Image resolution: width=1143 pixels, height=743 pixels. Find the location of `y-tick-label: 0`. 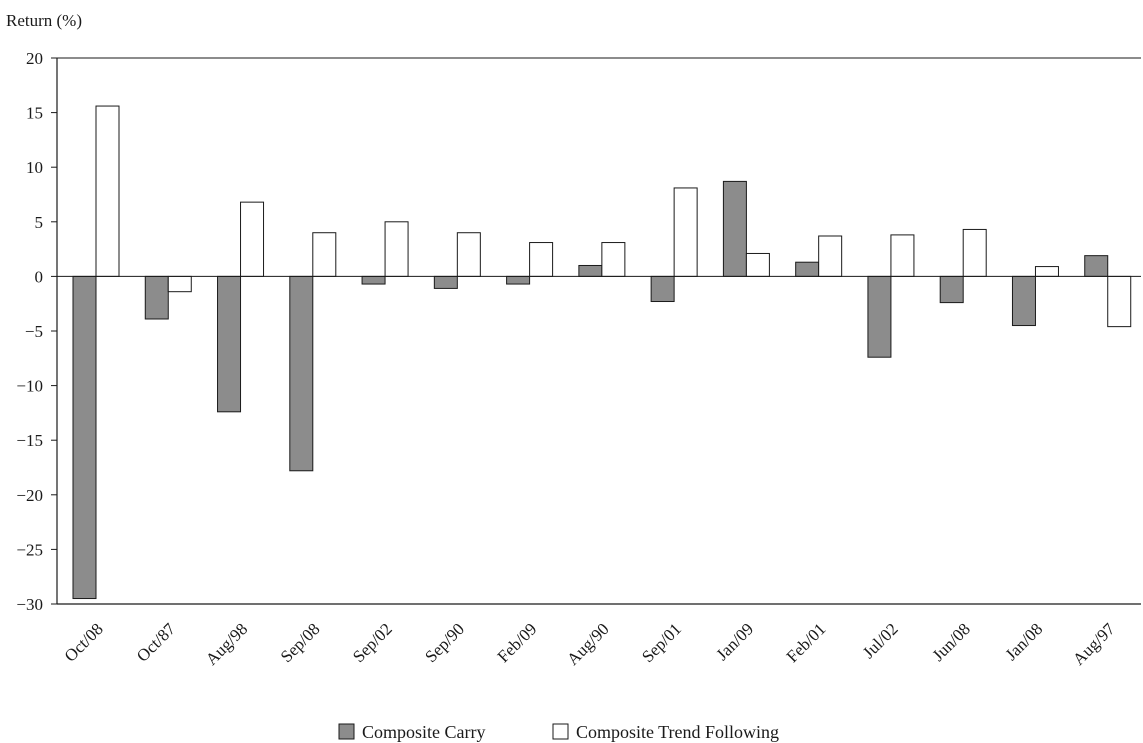

y-tick-label: 0 is located at coordinates (39, 276).